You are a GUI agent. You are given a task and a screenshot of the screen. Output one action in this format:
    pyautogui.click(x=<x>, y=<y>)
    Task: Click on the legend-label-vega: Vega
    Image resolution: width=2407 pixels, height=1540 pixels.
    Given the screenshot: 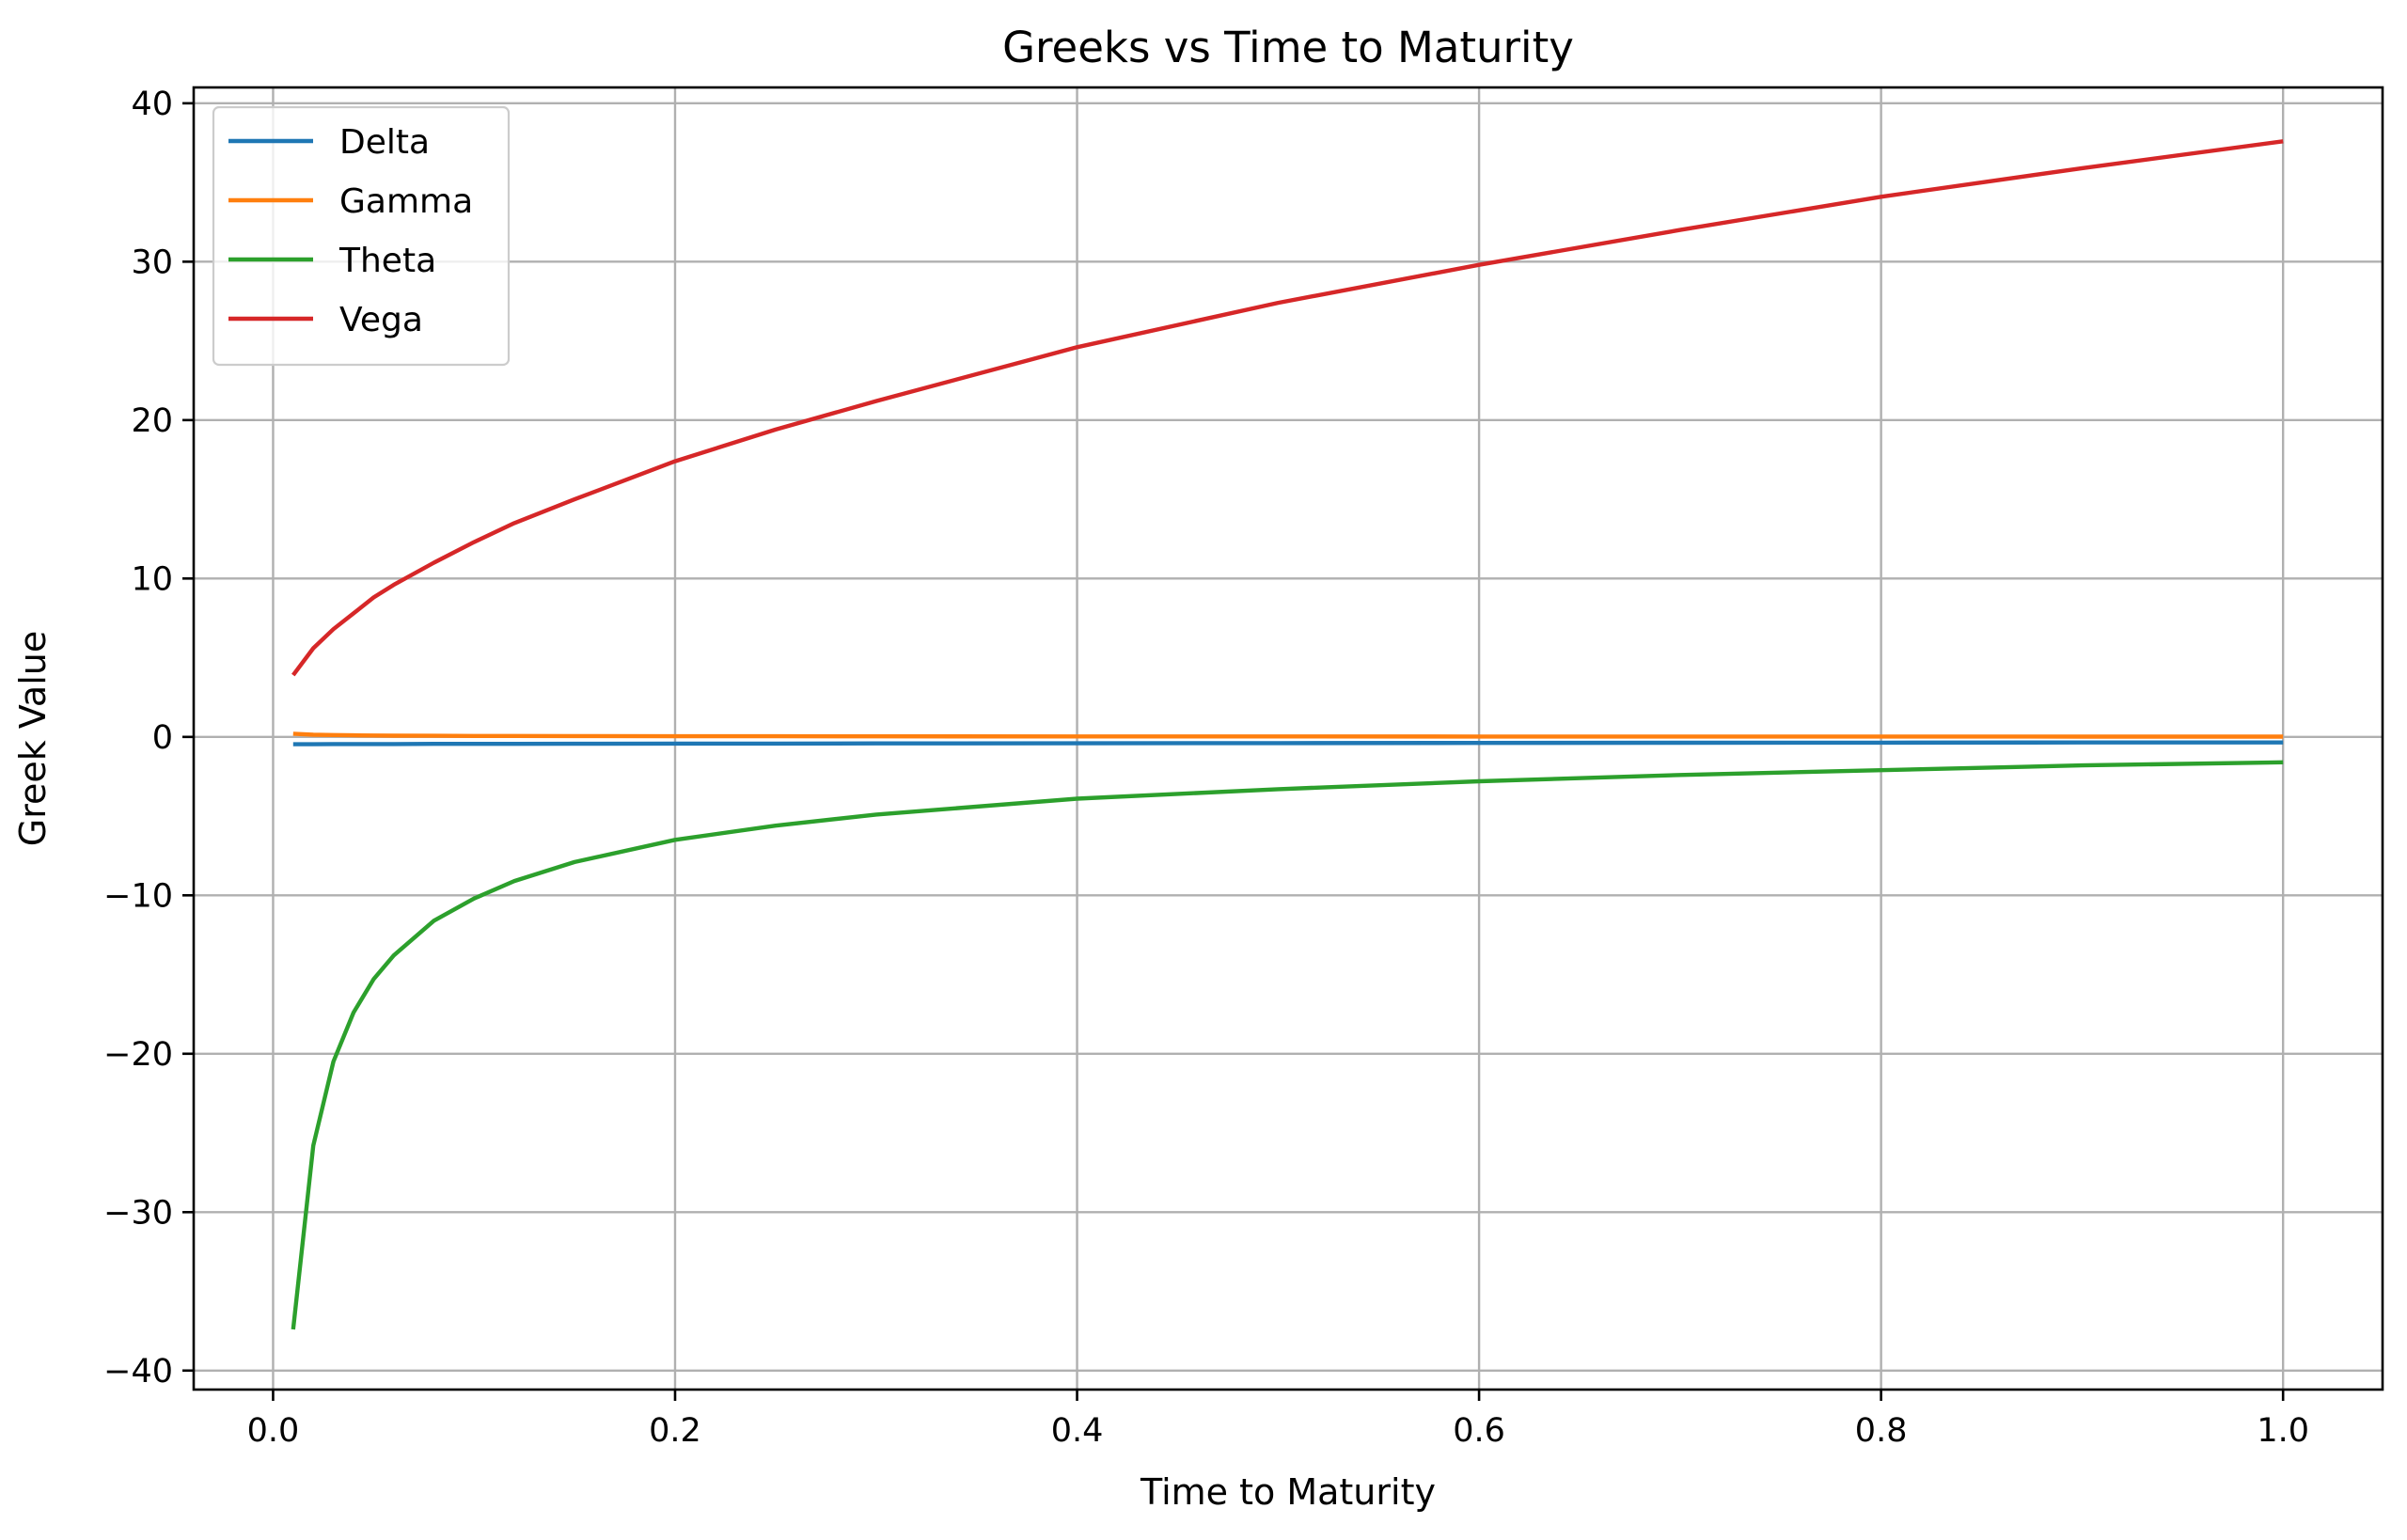 What is the action you would take?
    pyautogui.click(x=381, y=320)
    